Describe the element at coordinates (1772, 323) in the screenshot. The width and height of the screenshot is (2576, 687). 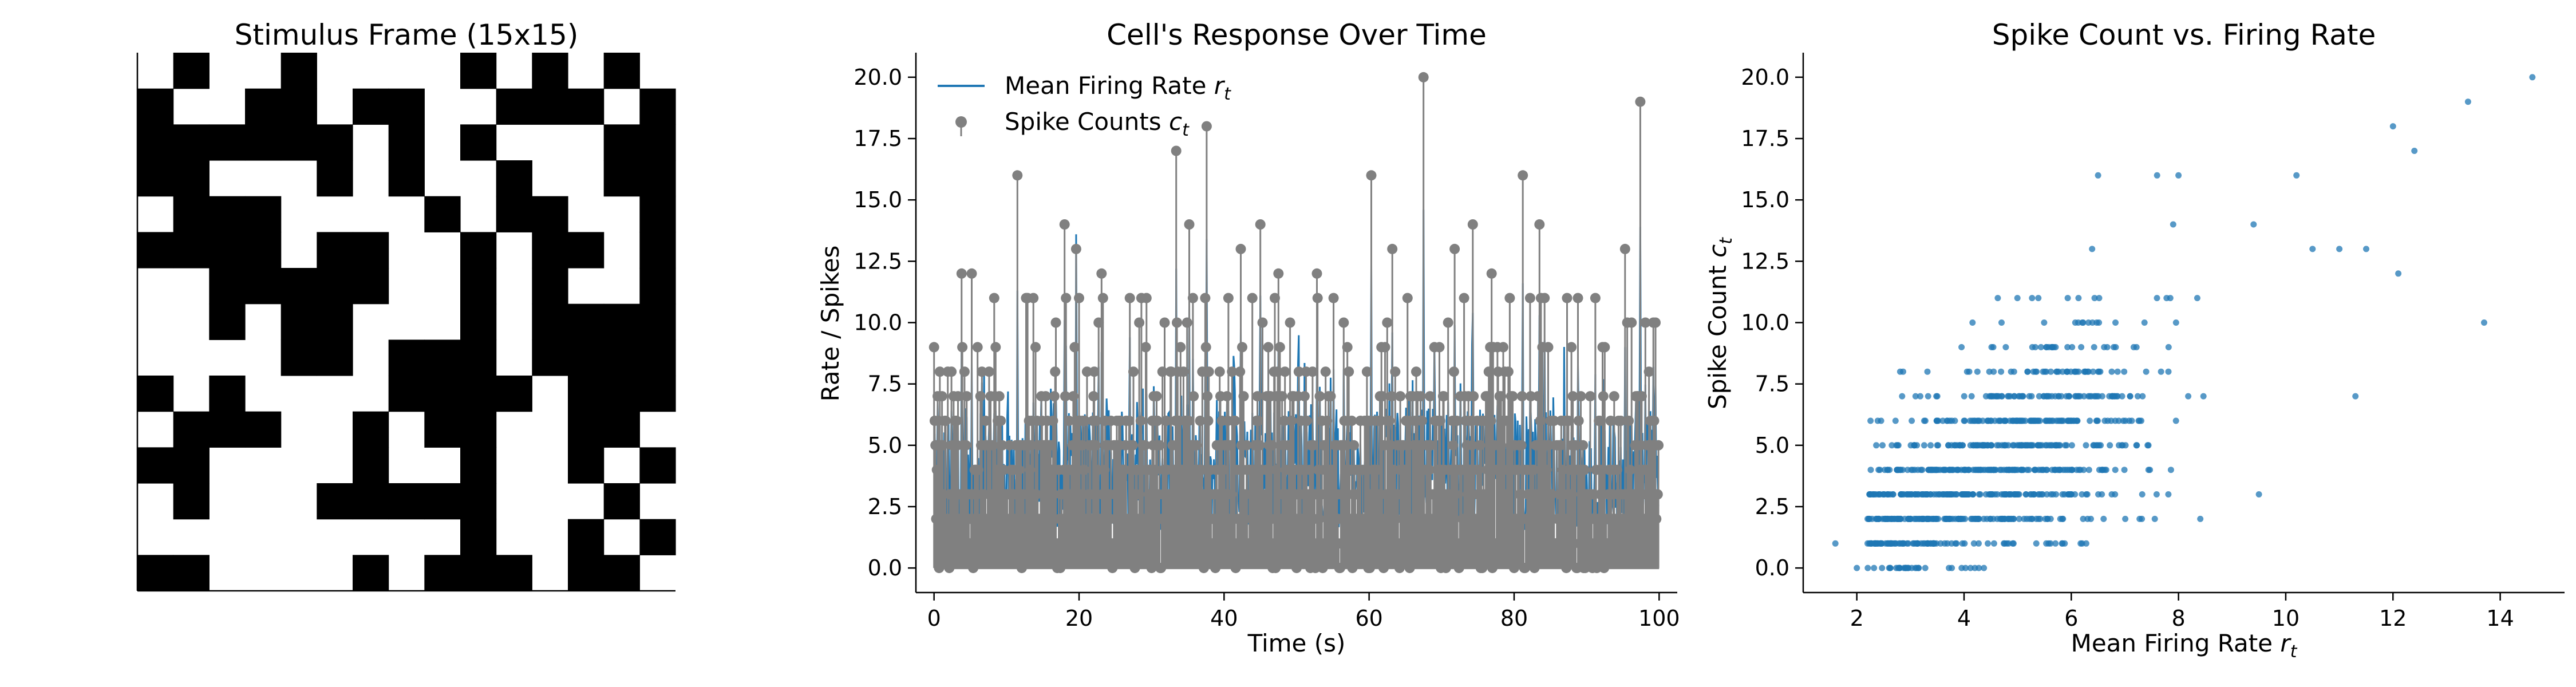
I see `scatter-y-ticks: 0.0 2.5 5.0 7.5 10.0 12.5 15.0 17.5 20.0` at that location.